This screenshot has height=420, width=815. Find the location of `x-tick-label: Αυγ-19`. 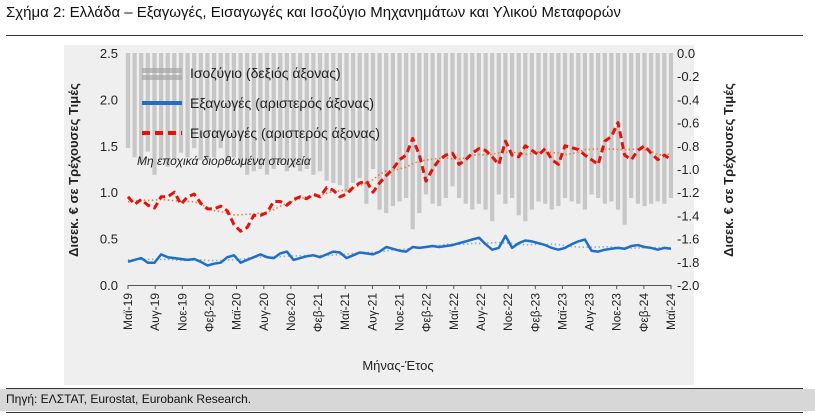

x-tick-label: Αυγ-19 is located at coordinates (155, 312).